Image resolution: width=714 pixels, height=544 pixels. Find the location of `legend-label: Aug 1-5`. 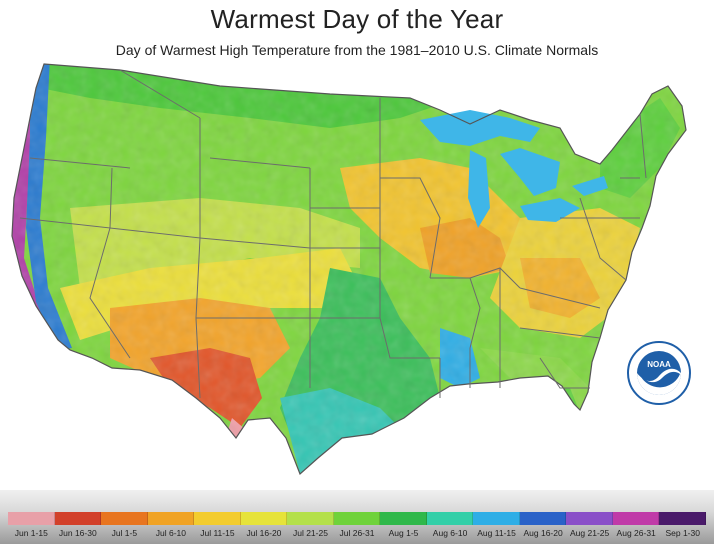

legend-label: Aug 1-5 is located at coordinates (403, 533).